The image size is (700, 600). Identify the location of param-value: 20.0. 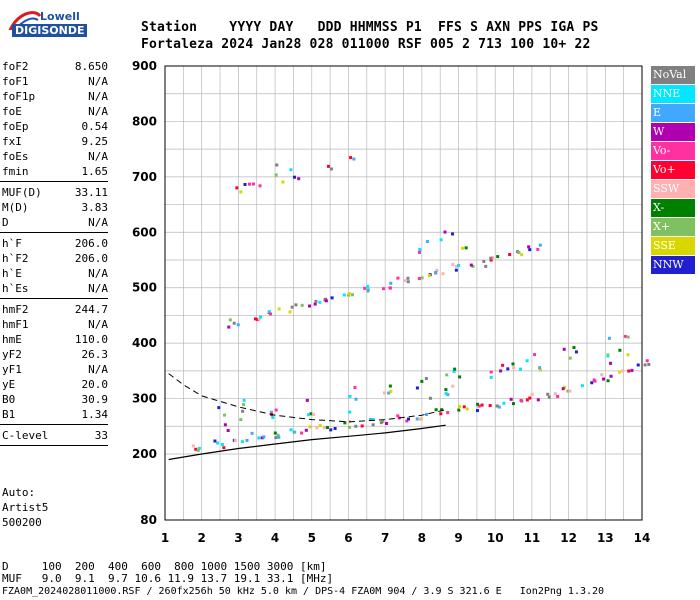
(95, 384).